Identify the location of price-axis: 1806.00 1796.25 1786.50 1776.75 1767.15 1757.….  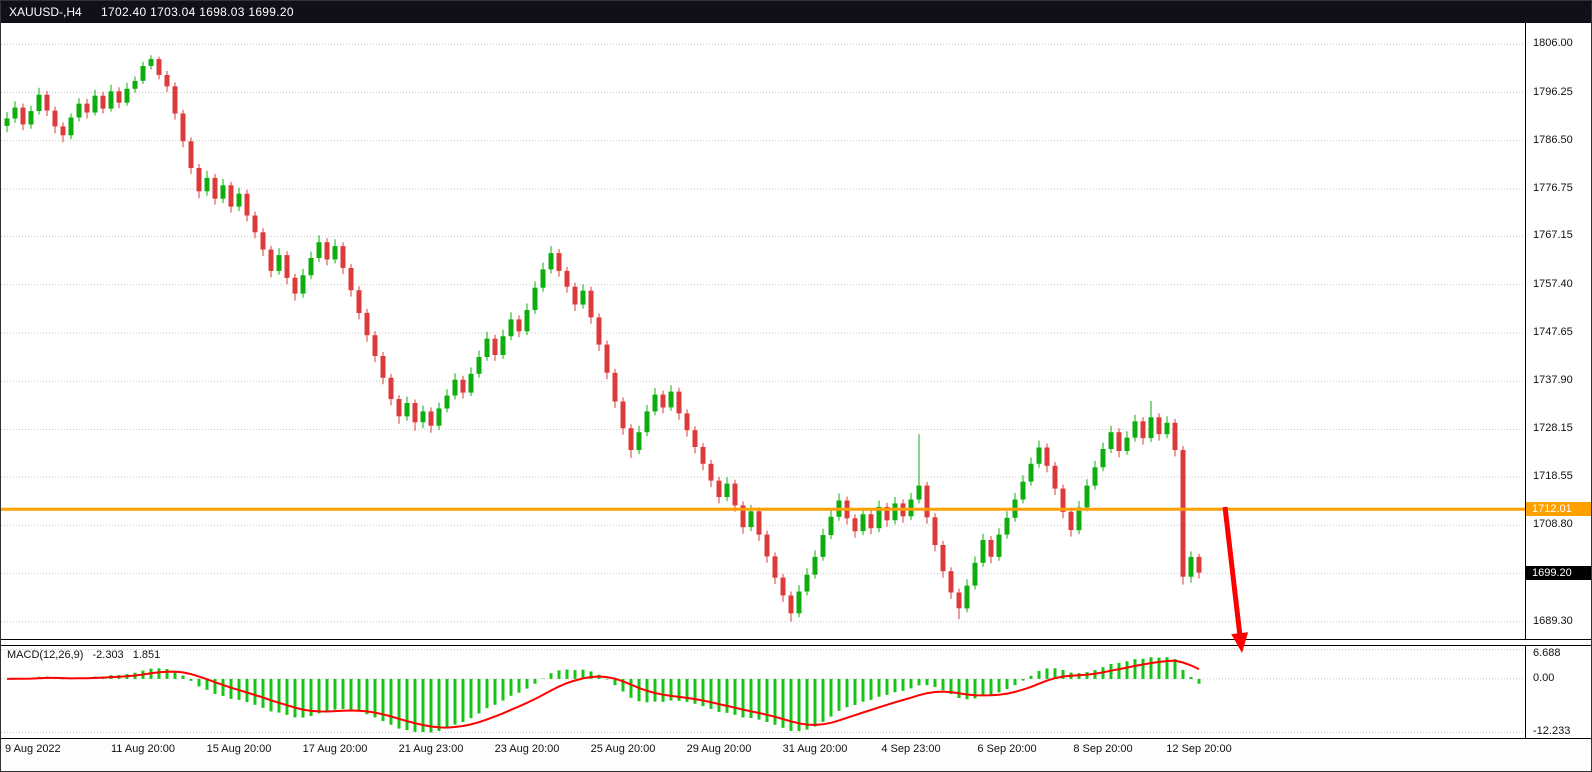
(1558, 380).